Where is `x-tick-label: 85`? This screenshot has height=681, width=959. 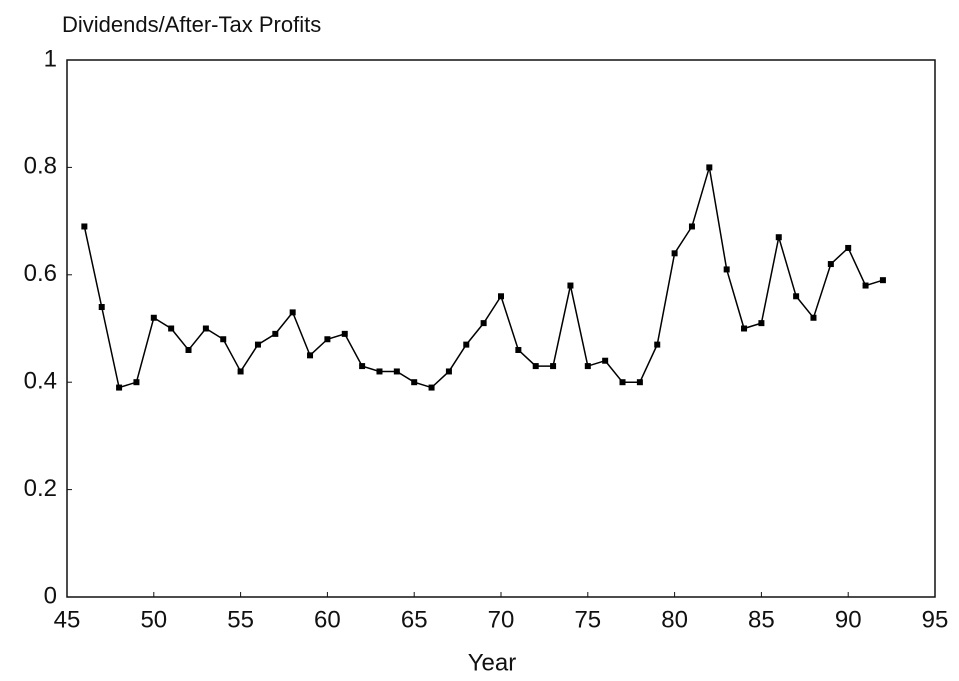
x-tick-label: 85 is located at coordinates (761, 619).